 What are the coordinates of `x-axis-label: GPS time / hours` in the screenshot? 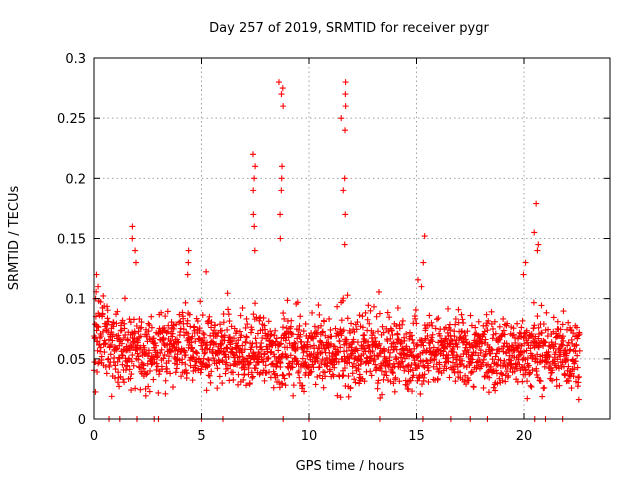 It's located at (350, 466).